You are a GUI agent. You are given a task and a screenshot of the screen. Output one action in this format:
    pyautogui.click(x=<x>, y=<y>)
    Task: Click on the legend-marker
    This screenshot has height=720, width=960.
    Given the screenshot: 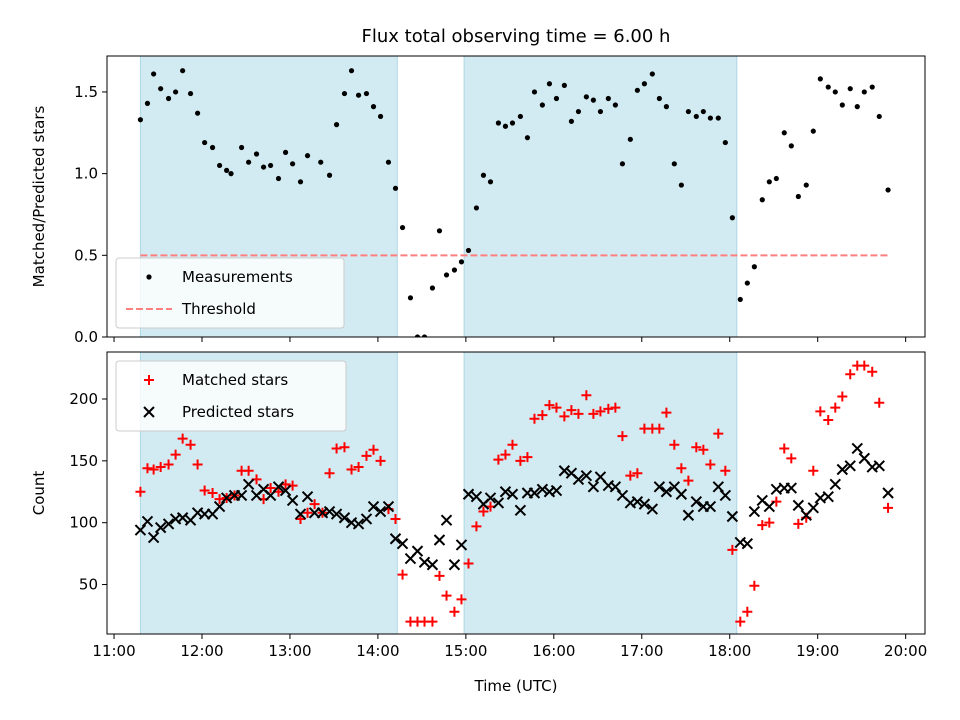 What is the action you would take?
    pyautogui.click(x=149, y=277)
    